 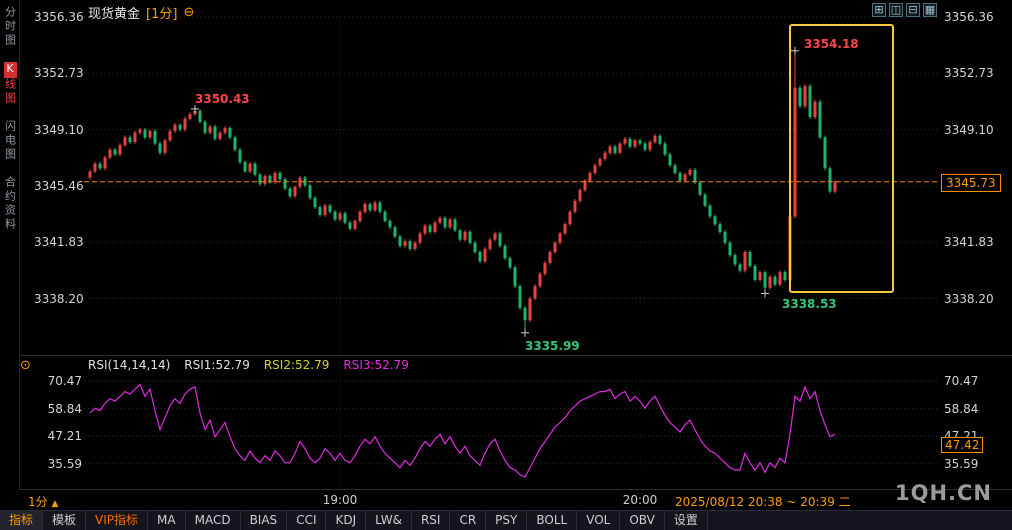 What do you see at coordinates (162, 14) in the screenshot?
I see `interval-badge: [1分]` at bounding box center [162, 14].